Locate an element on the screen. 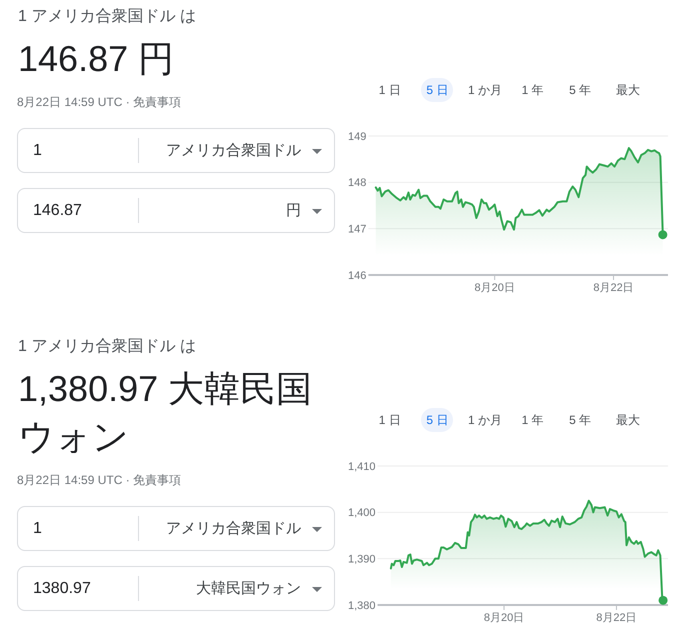  chart-title: 1,380.97 大韓民国ウォン is located at coordinates (165, 412).